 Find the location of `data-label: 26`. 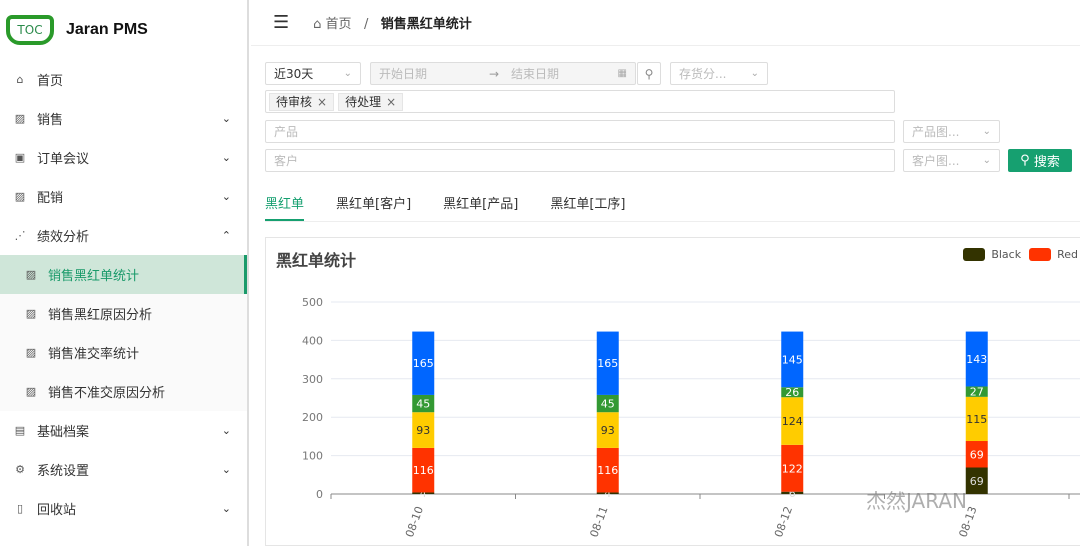

data-label: 26 is located at coordinates (792, 392).